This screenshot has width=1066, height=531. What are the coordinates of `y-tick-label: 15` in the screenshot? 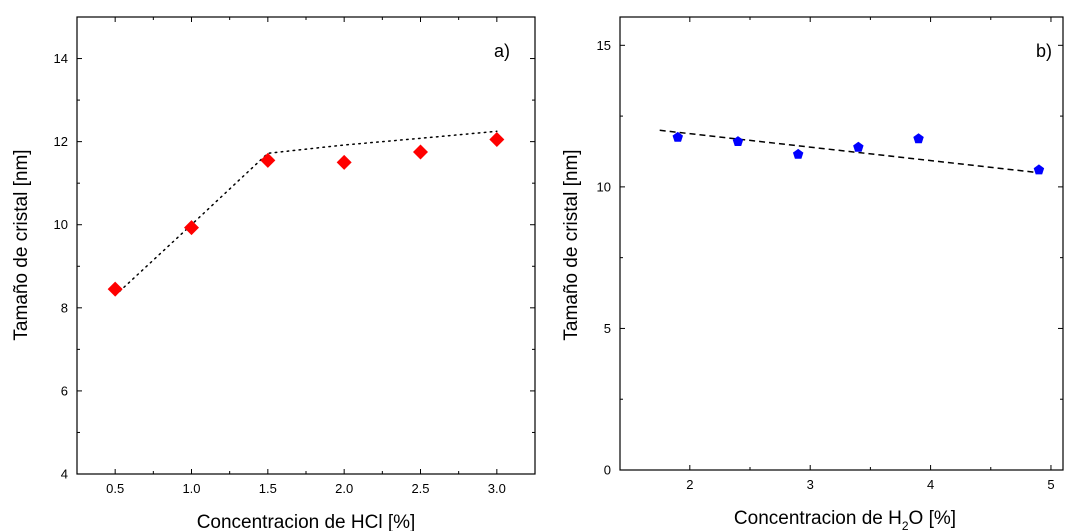 It's located at (604, 45).